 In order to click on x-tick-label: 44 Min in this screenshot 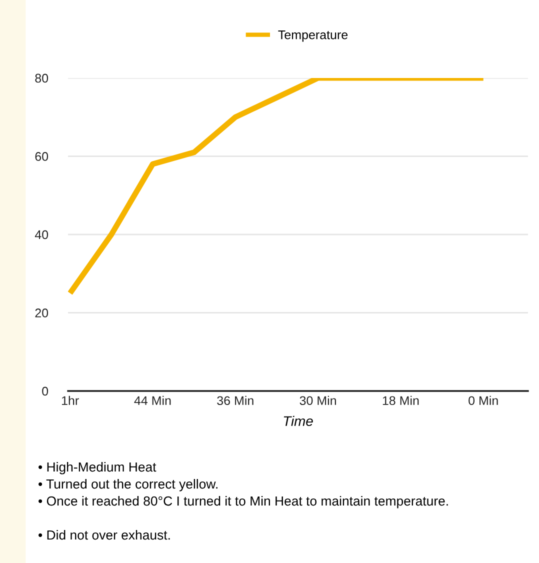, I will do `click(152, 400)`.